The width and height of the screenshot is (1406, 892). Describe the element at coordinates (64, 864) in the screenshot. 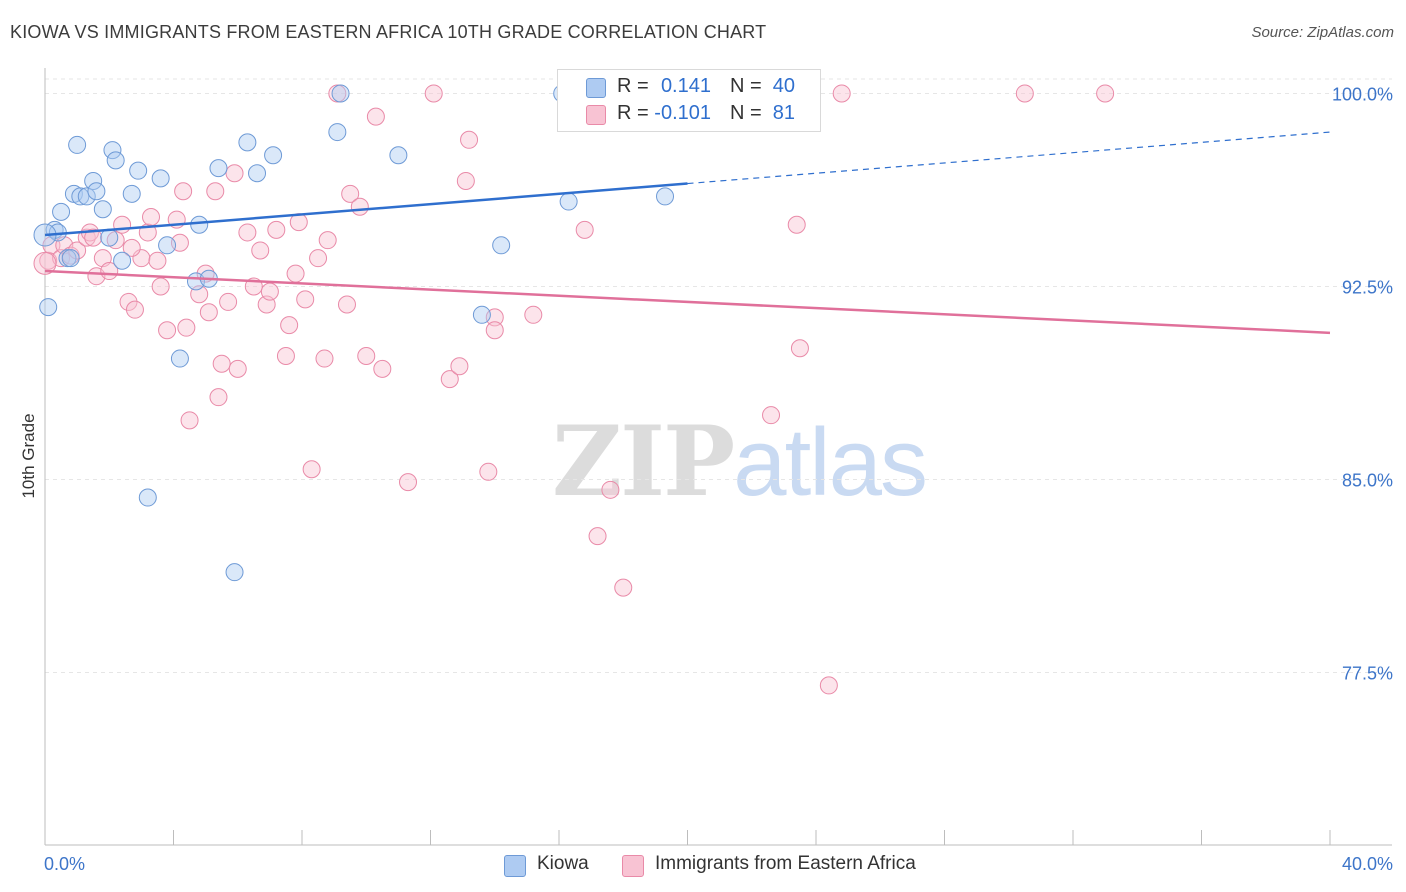

I see `x-tick-label: 0.0%` at that location.